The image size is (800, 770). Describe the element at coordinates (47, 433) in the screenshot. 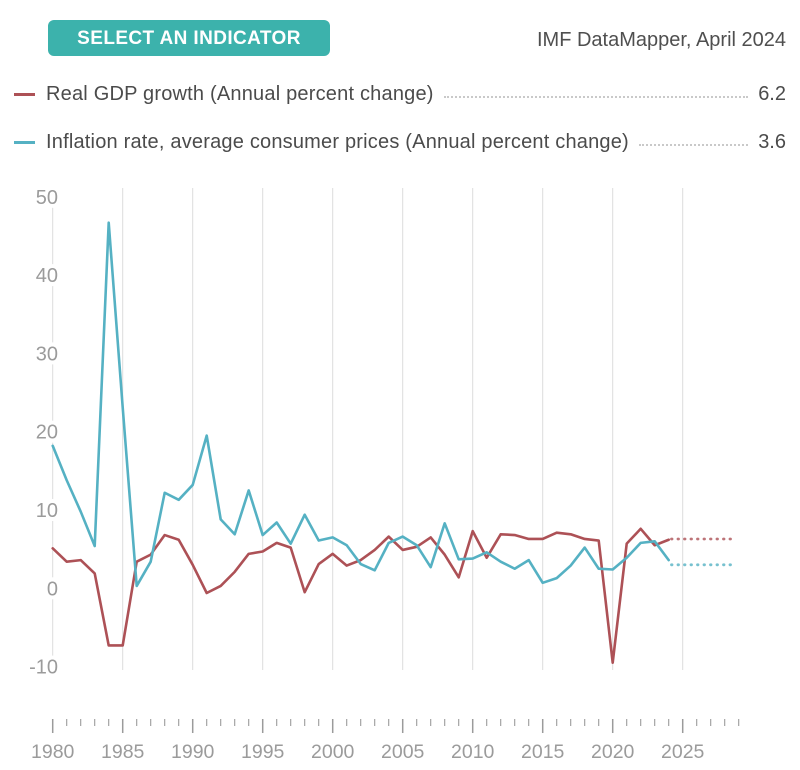

I see `y-axis-label: 20` at that location.